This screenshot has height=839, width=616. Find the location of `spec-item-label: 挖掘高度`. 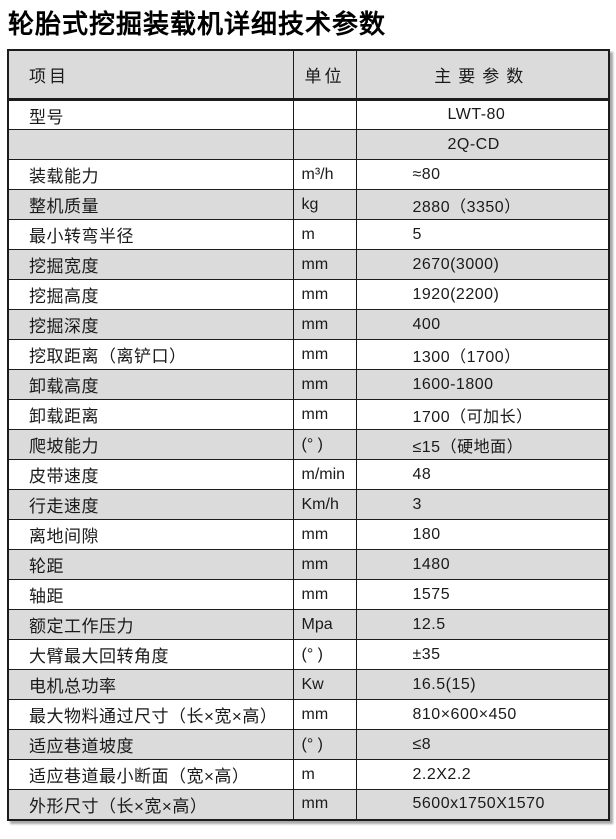

spec-item-label: 挖掘高度 is located at coordinates (150, 295).